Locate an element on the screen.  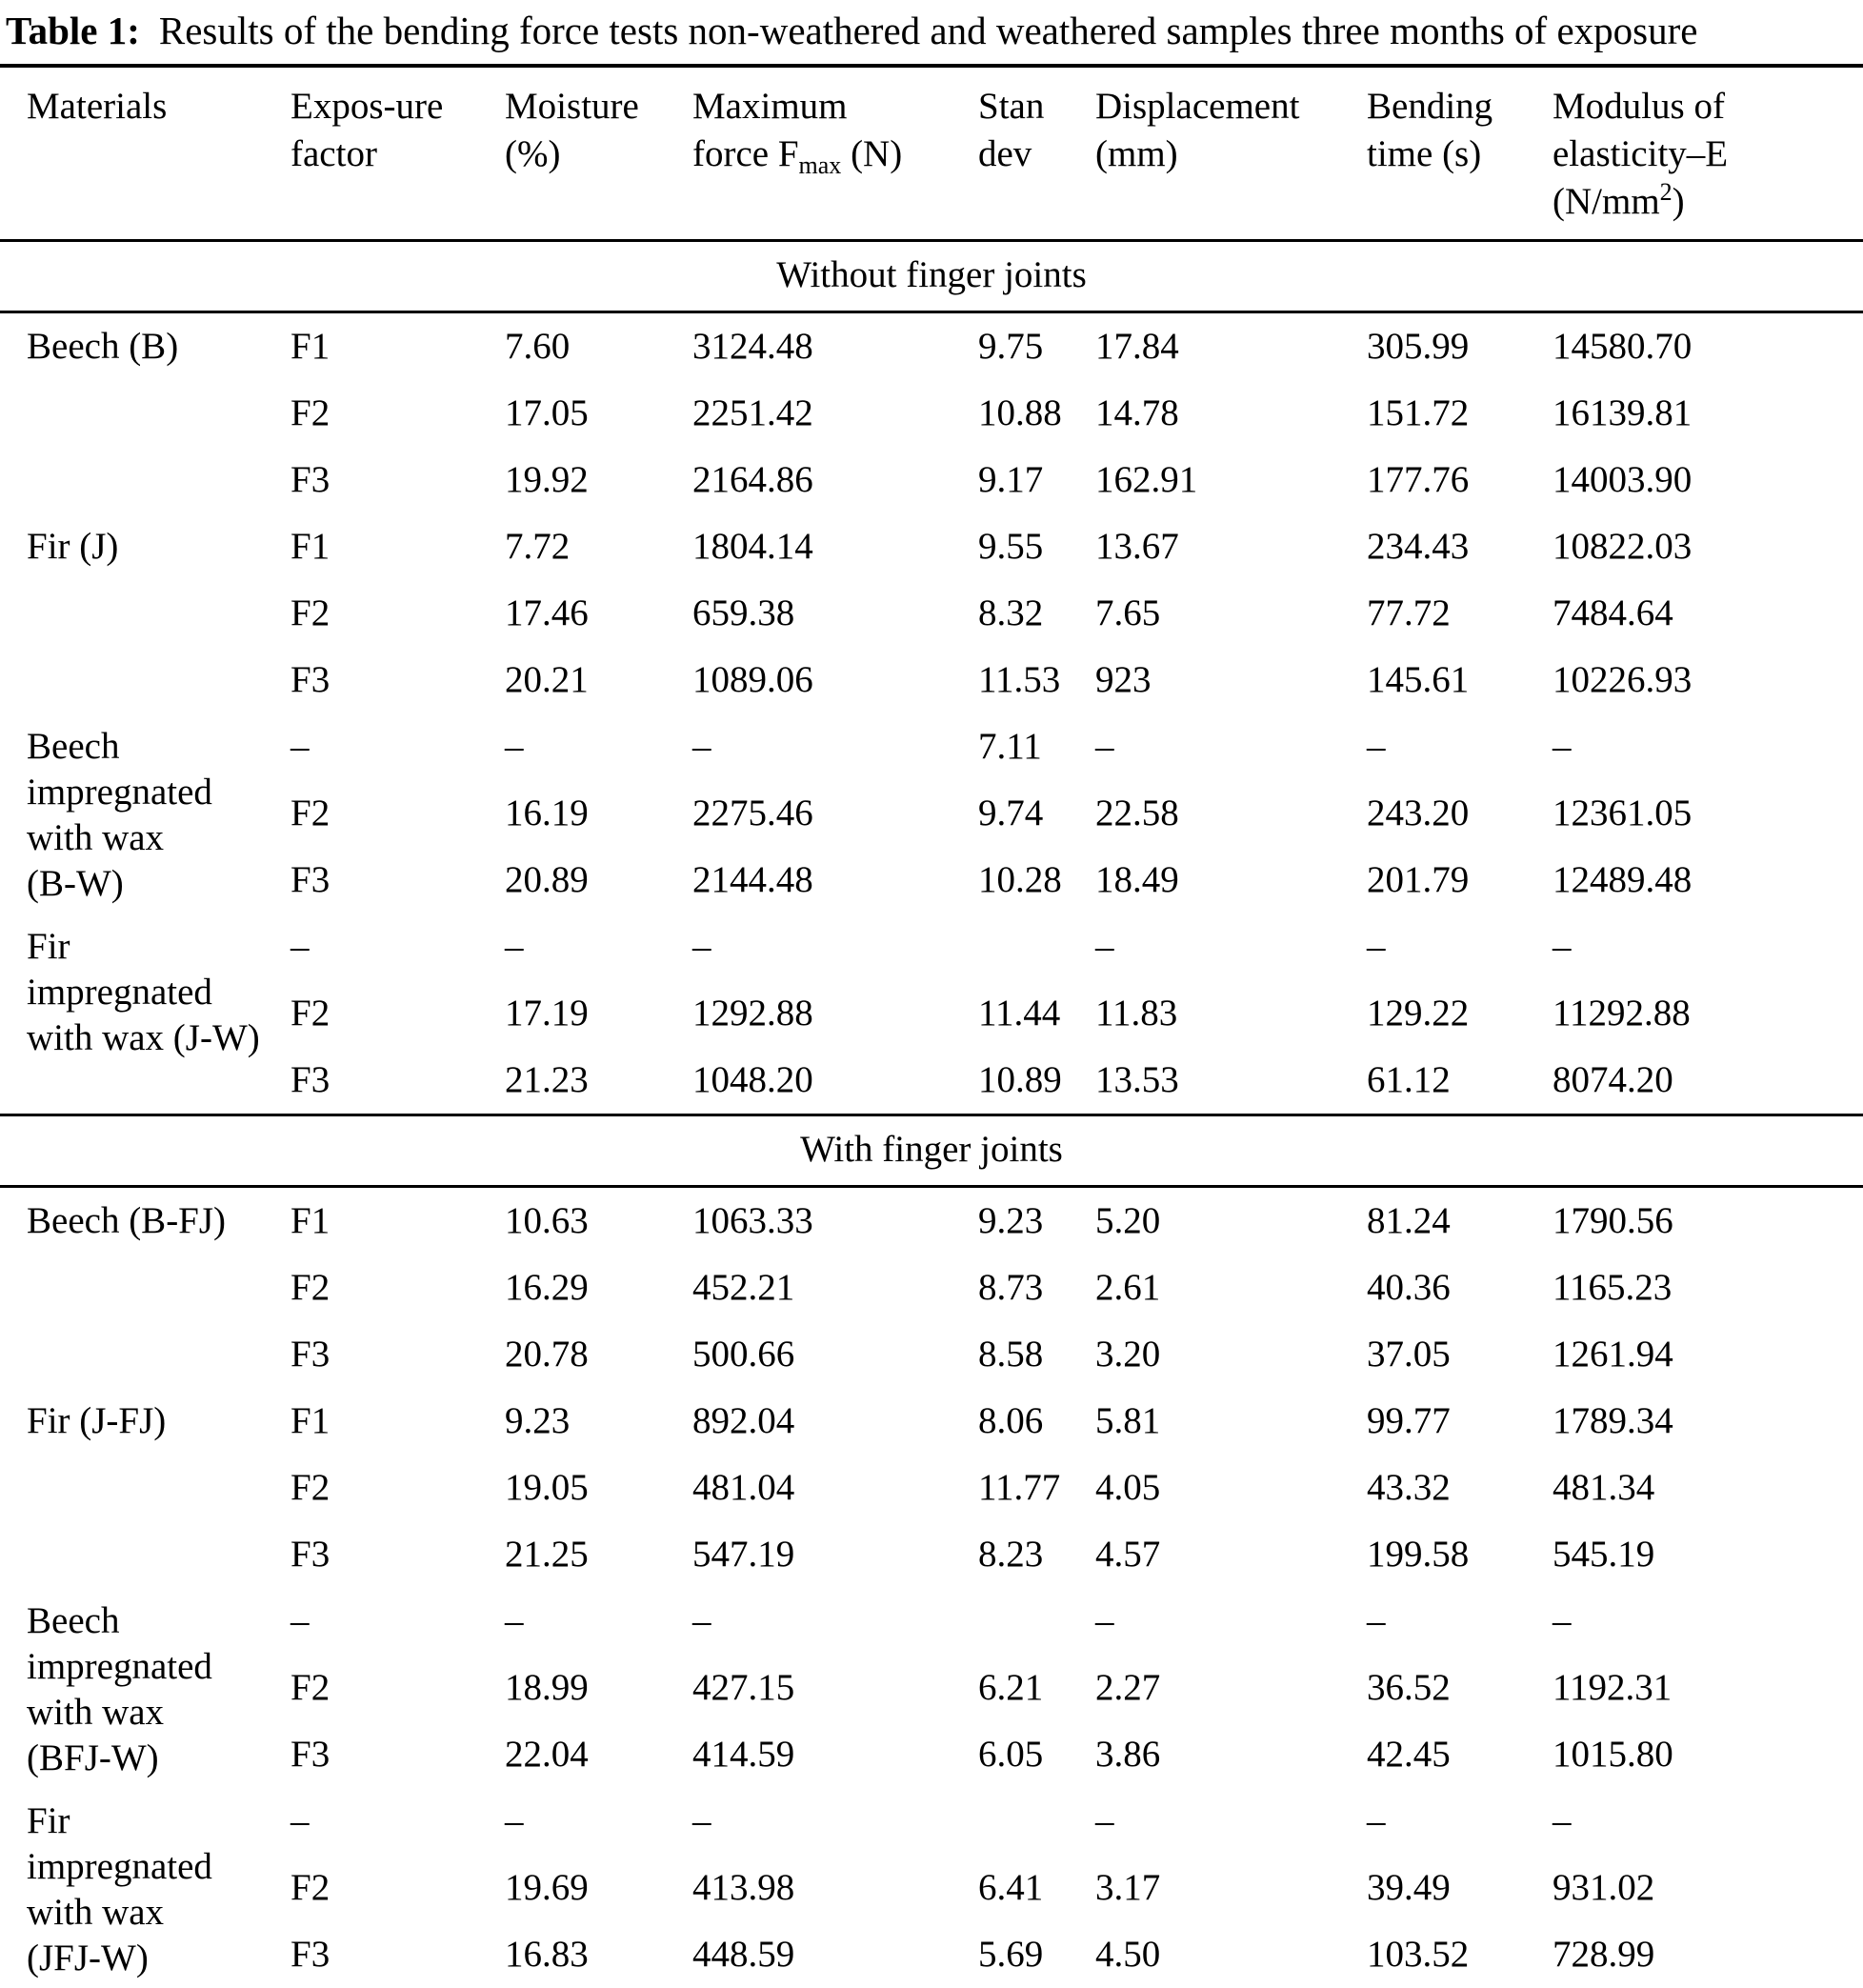
cell-modulus: 545.19 is located at coordinates (1604, 1555).